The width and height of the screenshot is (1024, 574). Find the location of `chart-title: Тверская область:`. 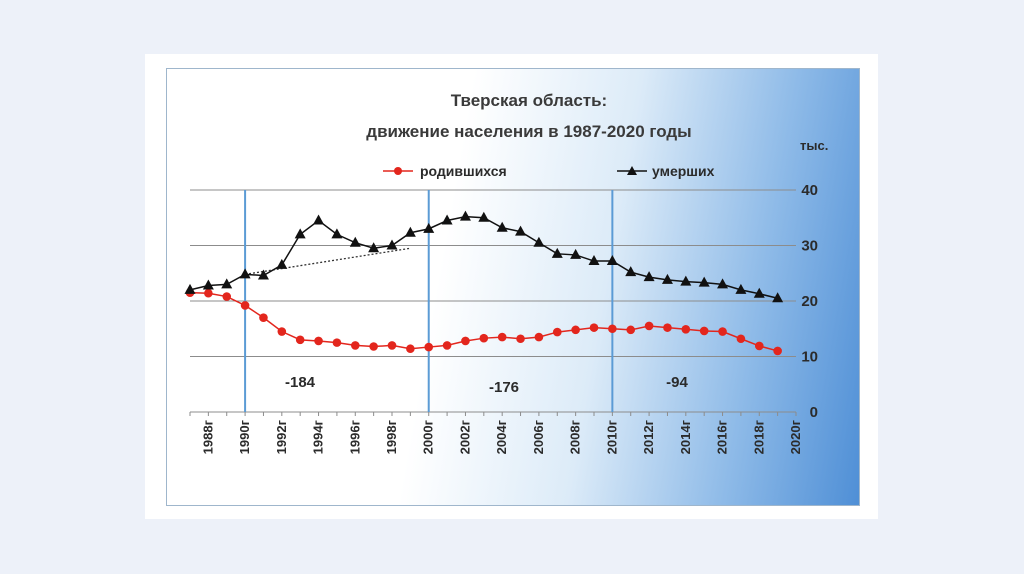

chart-title: Тверская область: is located at coordinates (529, 100).